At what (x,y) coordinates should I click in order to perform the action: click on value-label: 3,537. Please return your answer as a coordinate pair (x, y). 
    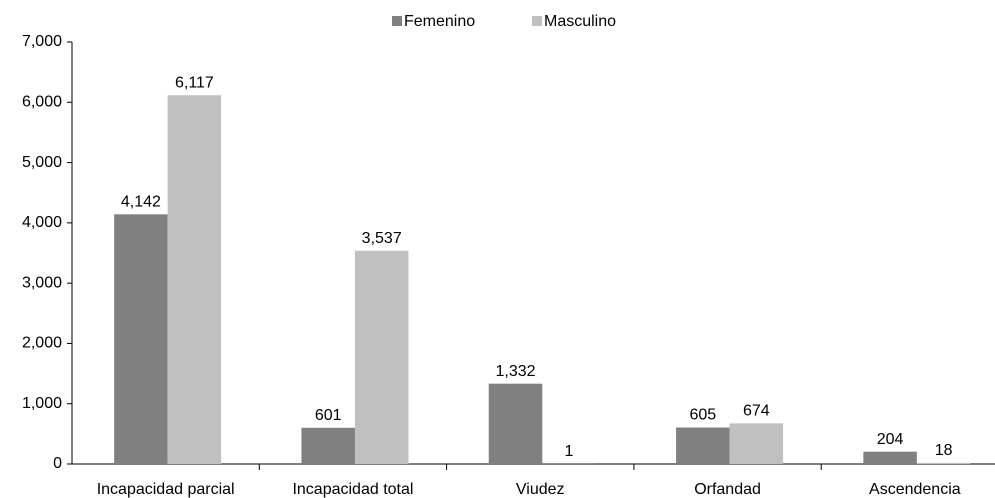
    Looking at the image, I should click on (382, 238).